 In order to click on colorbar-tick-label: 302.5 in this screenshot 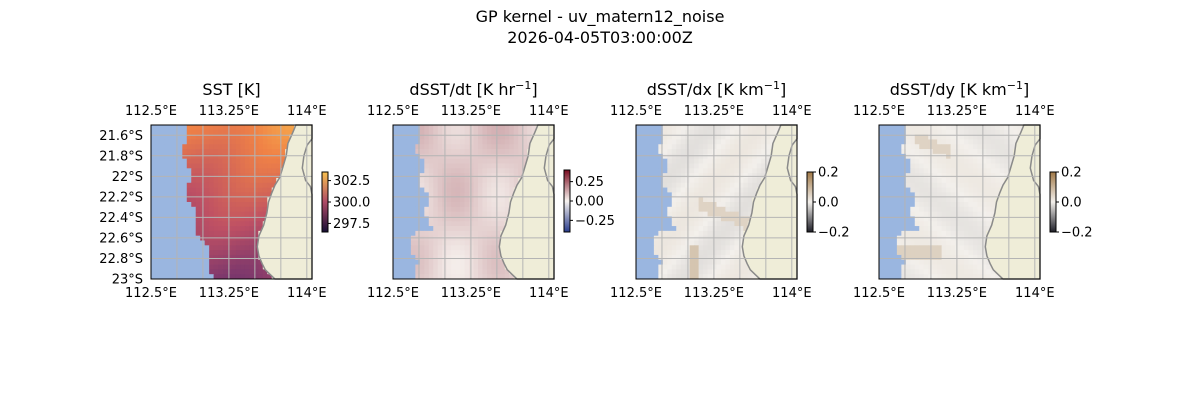, I will do `click(351, 181)`.